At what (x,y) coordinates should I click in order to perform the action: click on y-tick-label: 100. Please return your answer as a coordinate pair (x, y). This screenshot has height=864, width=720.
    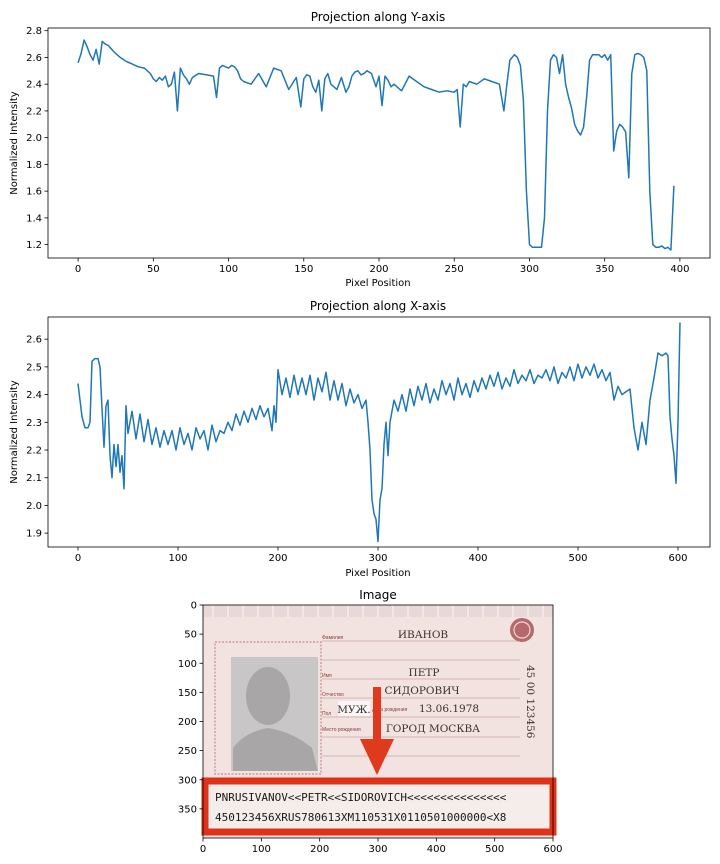
    Looking at the image, I should click on (187, 664).